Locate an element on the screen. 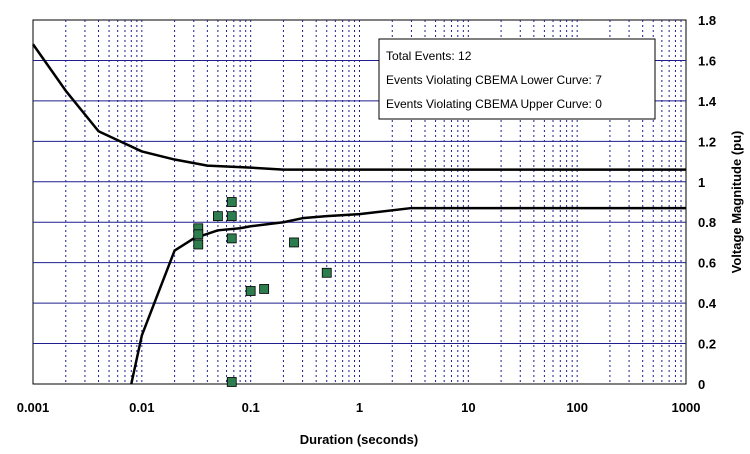 The image size is (750, 454). y-tick-label: 0 is located at coordinates (701, 384).